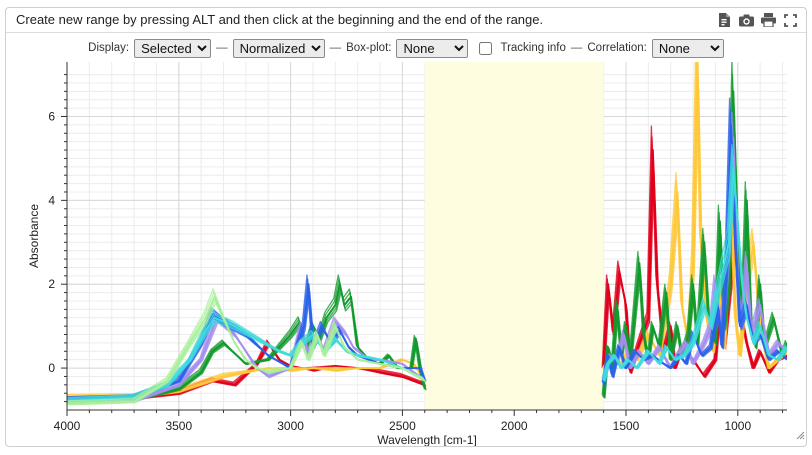  I want to click on fullscreen-icon, so click(790, 20).